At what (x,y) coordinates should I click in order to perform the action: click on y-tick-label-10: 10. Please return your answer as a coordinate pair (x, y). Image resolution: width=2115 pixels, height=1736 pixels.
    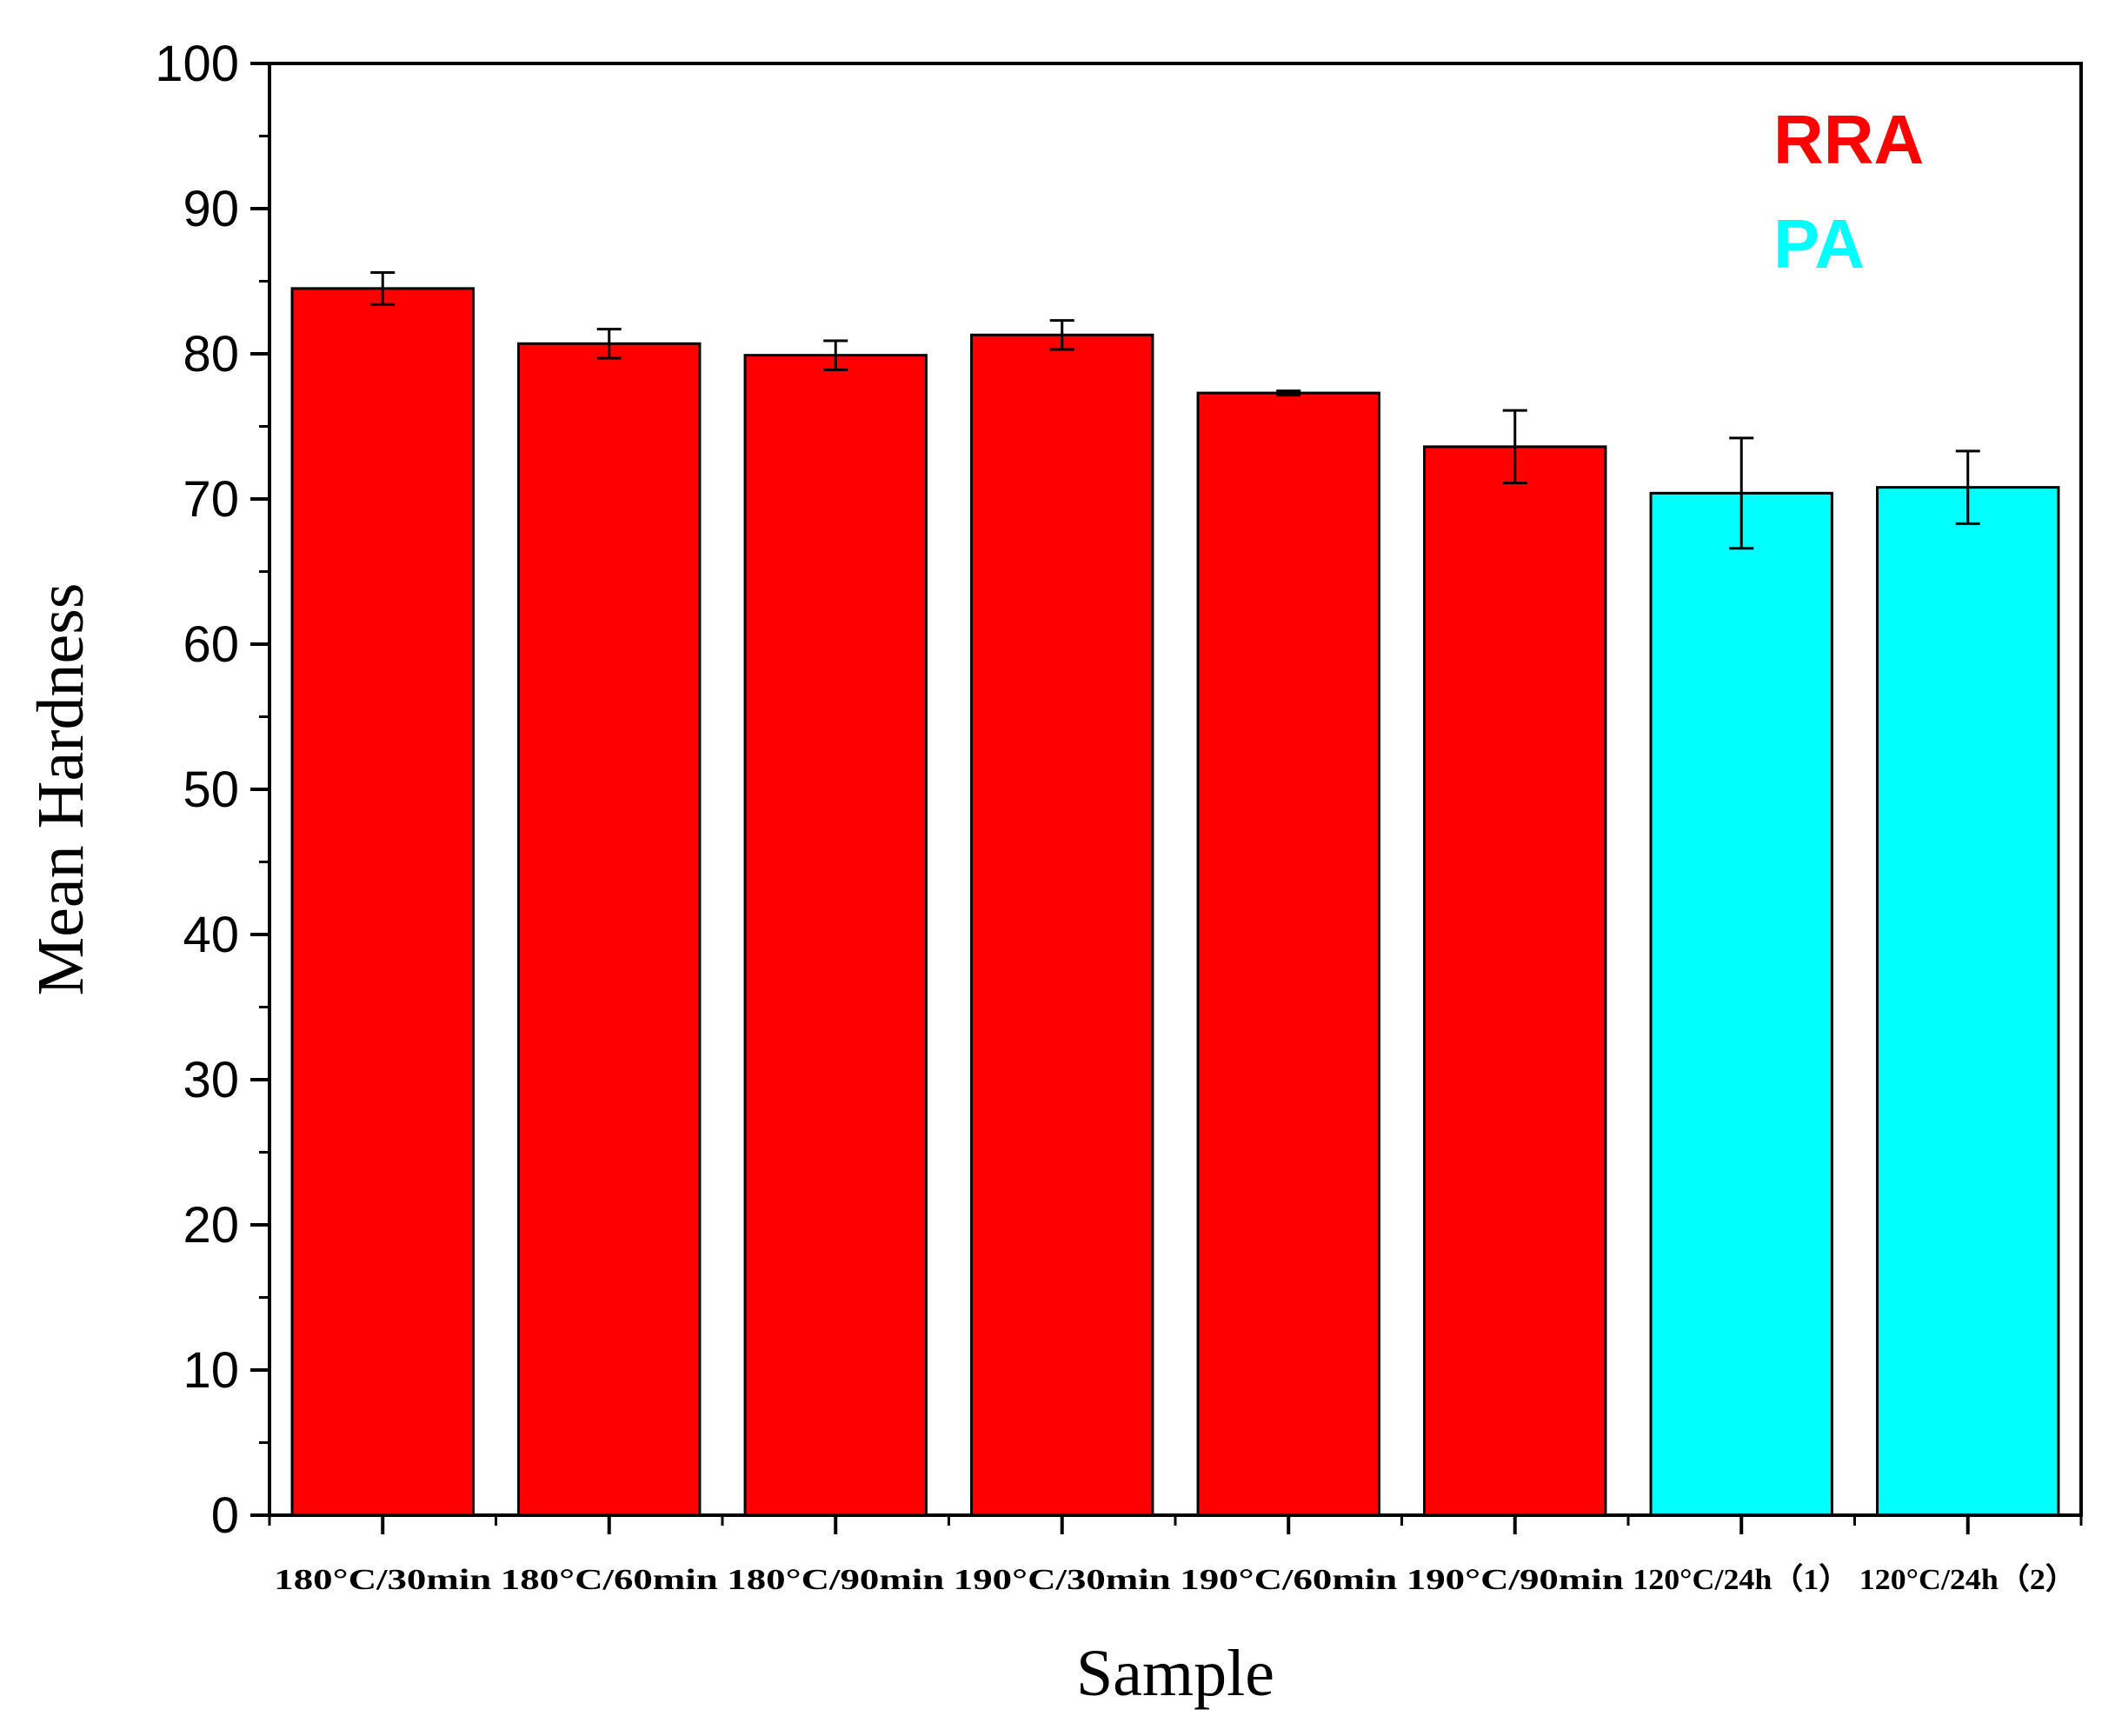
    Looking at the image, I should click on (211, 1370).